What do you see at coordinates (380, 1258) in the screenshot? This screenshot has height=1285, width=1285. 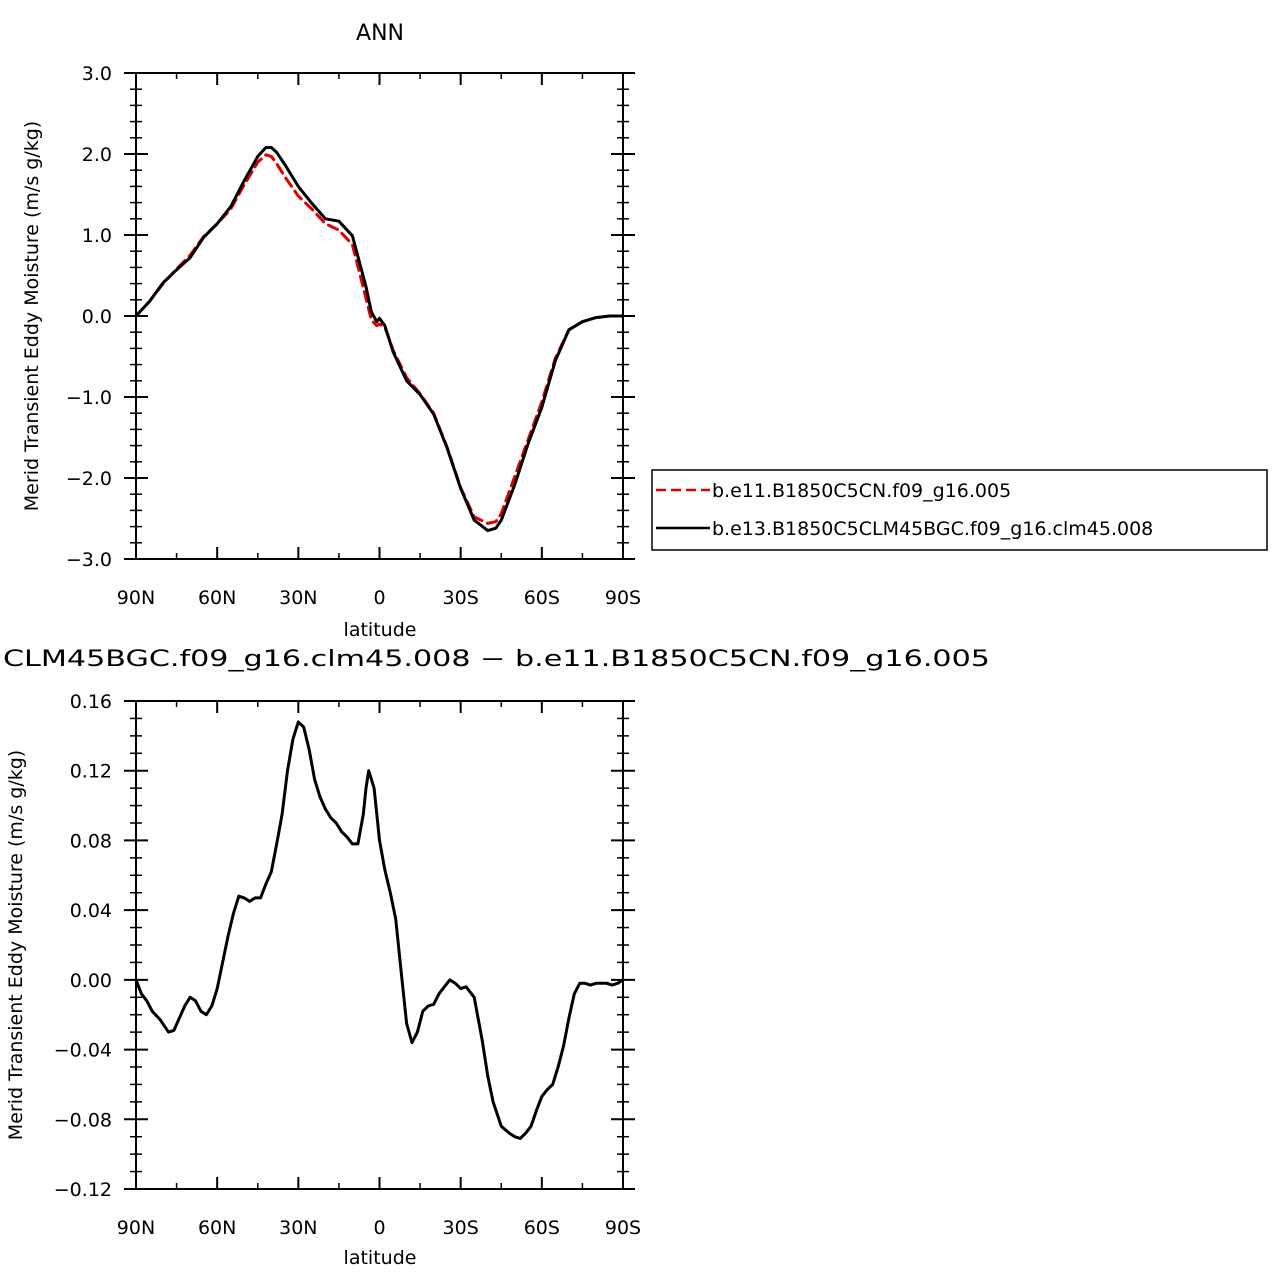 I see `bottom-x-axis-title: latitude` at bounding box center [380, 1258].